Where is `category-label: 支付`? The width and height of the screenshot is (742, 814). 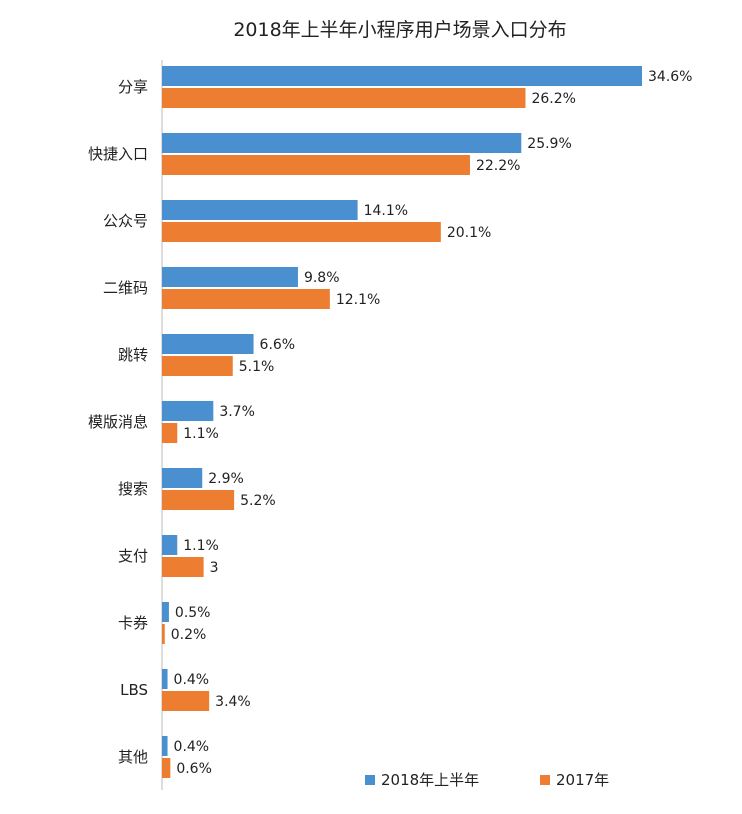 category-label: 支付 is located at coordinates (133, 556).